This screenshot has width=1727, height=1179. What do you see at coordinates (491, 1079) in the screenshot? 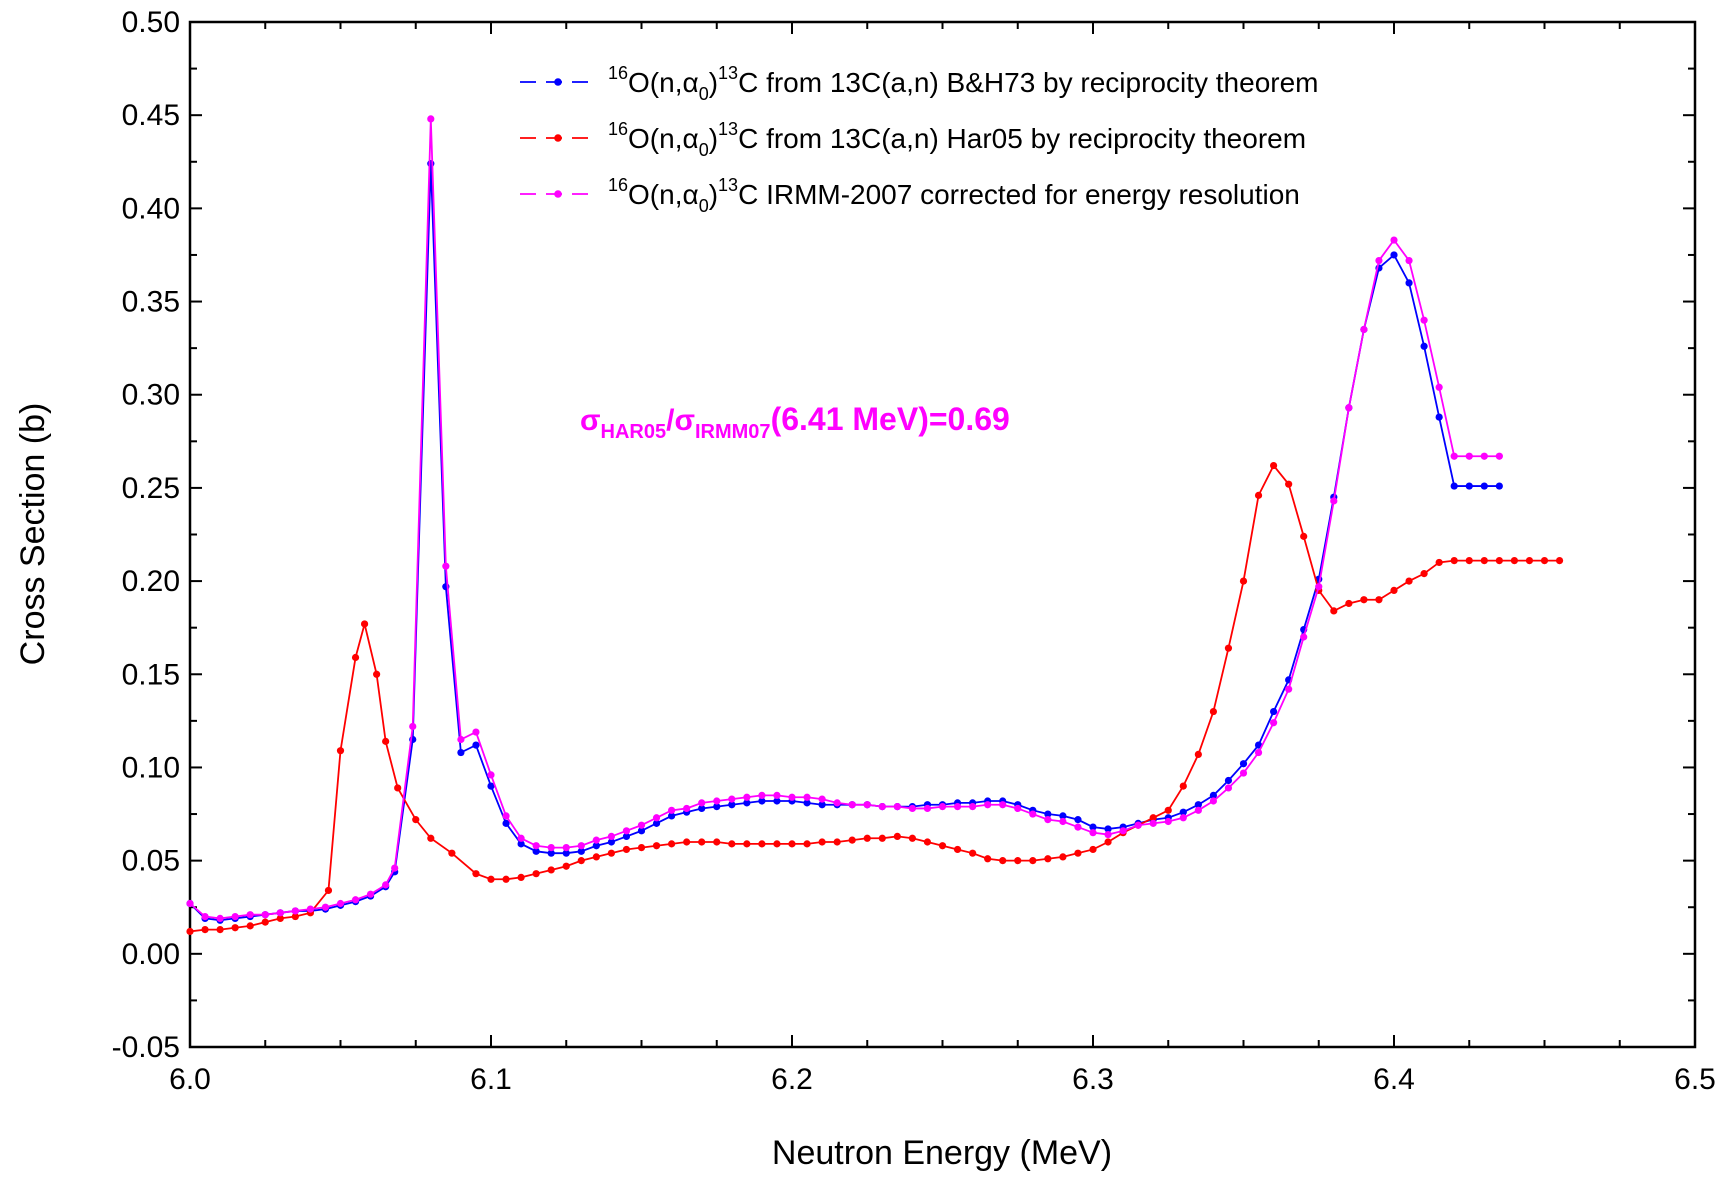
I see `x-tick-label: 6.1` at bounding box center [491, 1079].